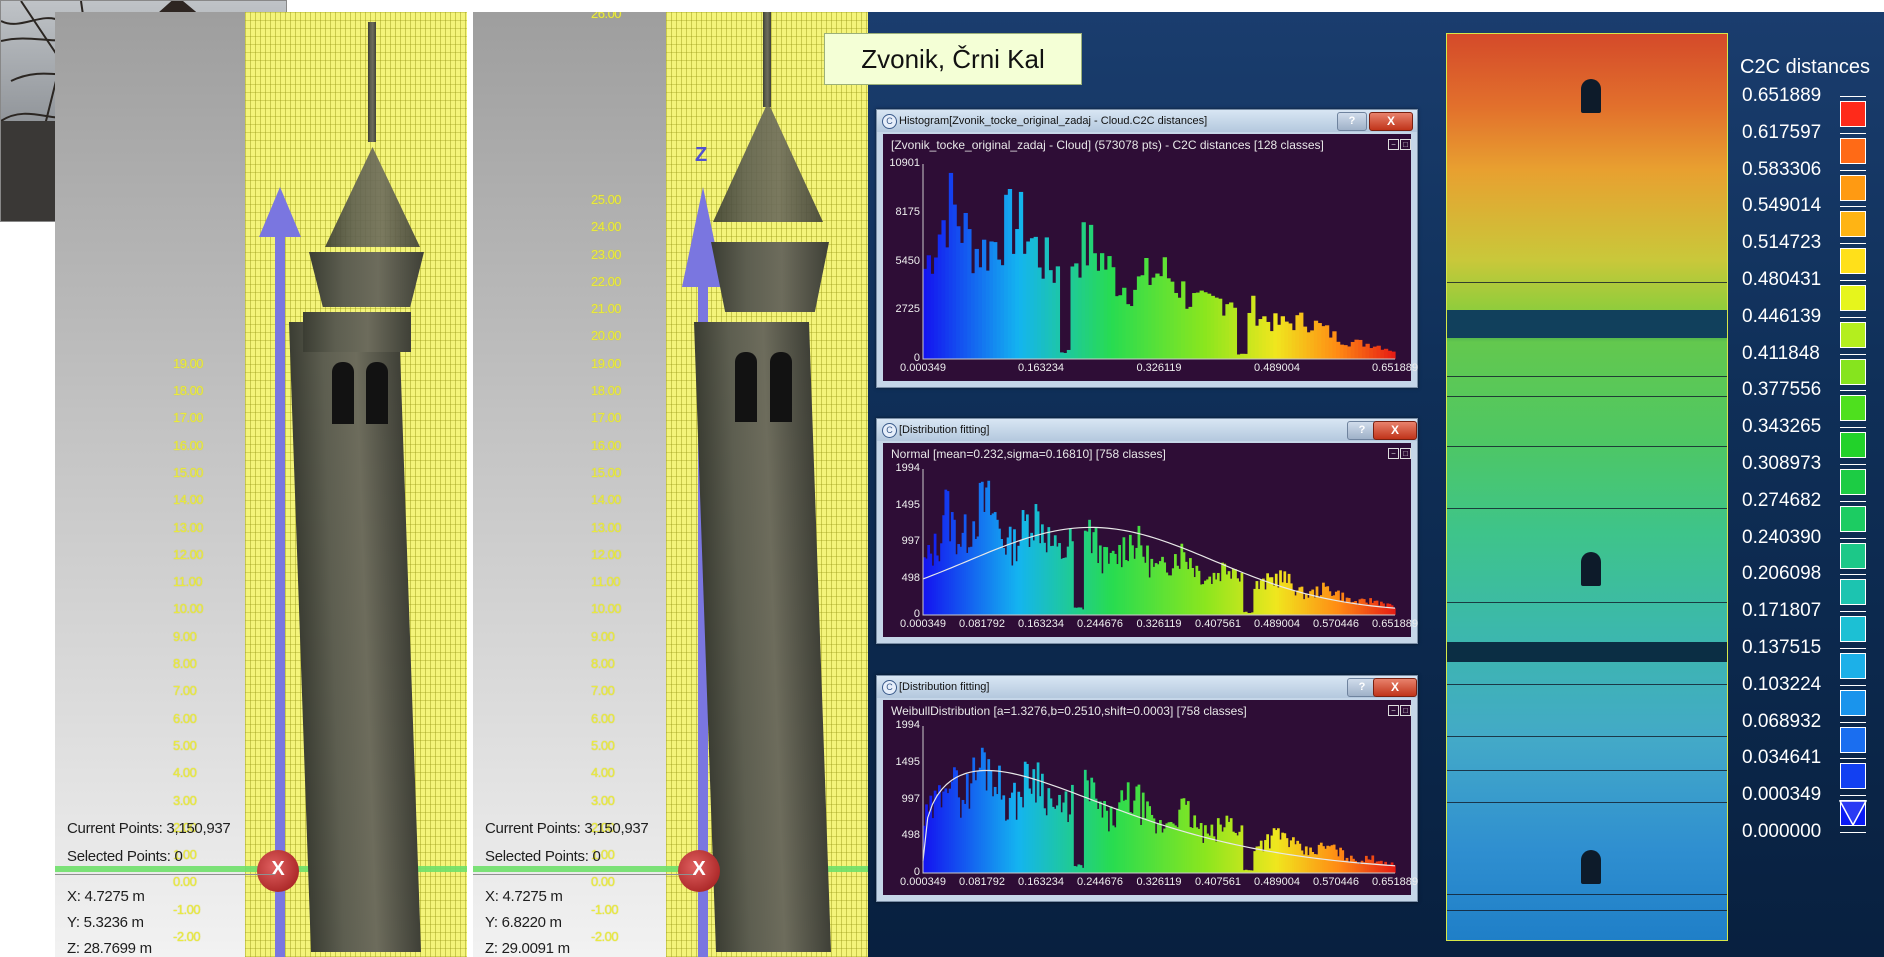 The image size is (1884, 957). I want to click on ruler-tick-label: 26.00, so click(606, 16).